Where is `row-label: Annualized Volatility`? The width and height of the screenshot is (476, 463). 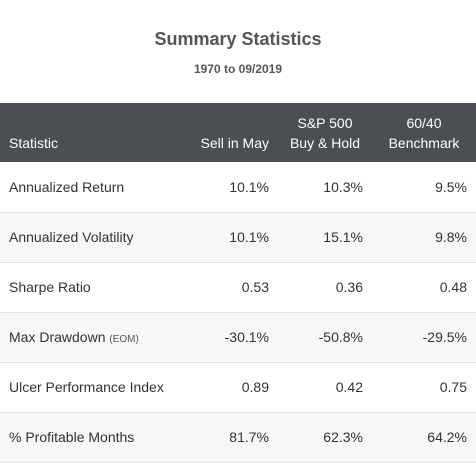 row-label: Annualized Volatility is located at coordinates (92, 237).